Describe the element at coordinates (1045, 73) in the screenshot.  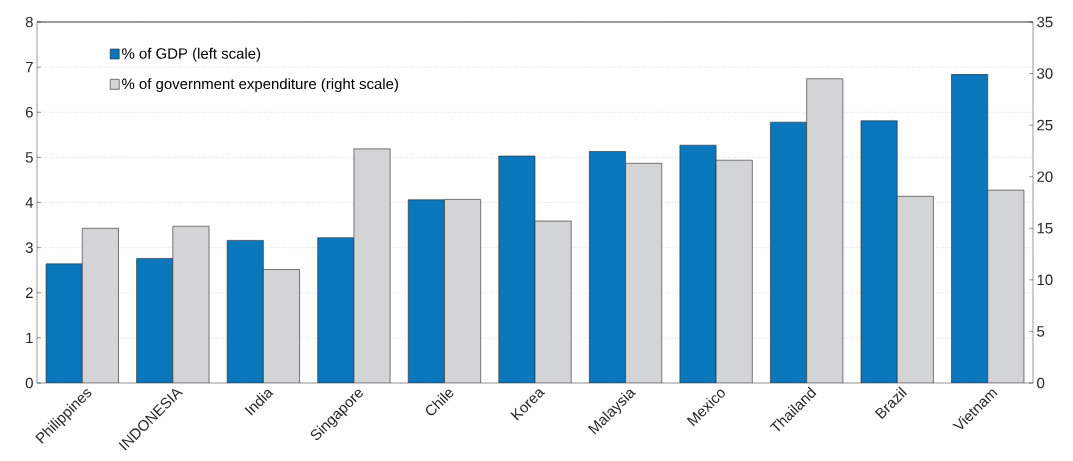
I see `y2-tick-label: 30` at that location.